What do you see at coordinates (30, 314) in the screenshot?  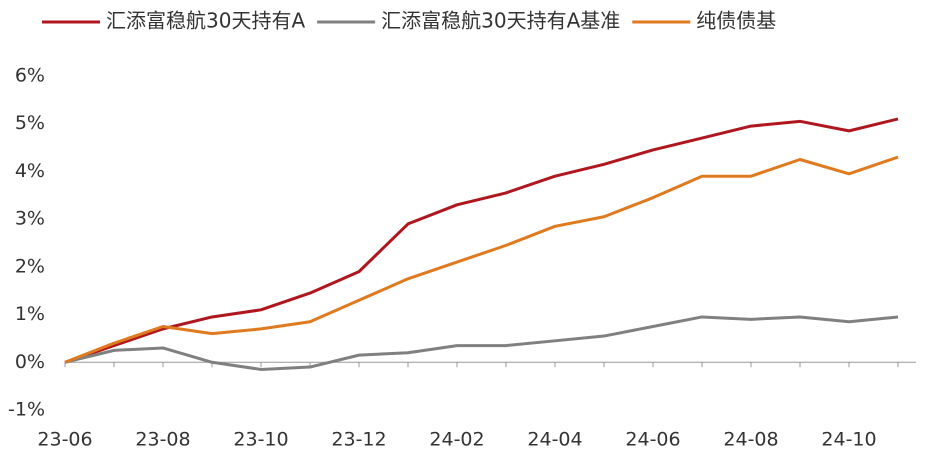 I see `y-tick-label: 1%` at bounding box center [30, 314].